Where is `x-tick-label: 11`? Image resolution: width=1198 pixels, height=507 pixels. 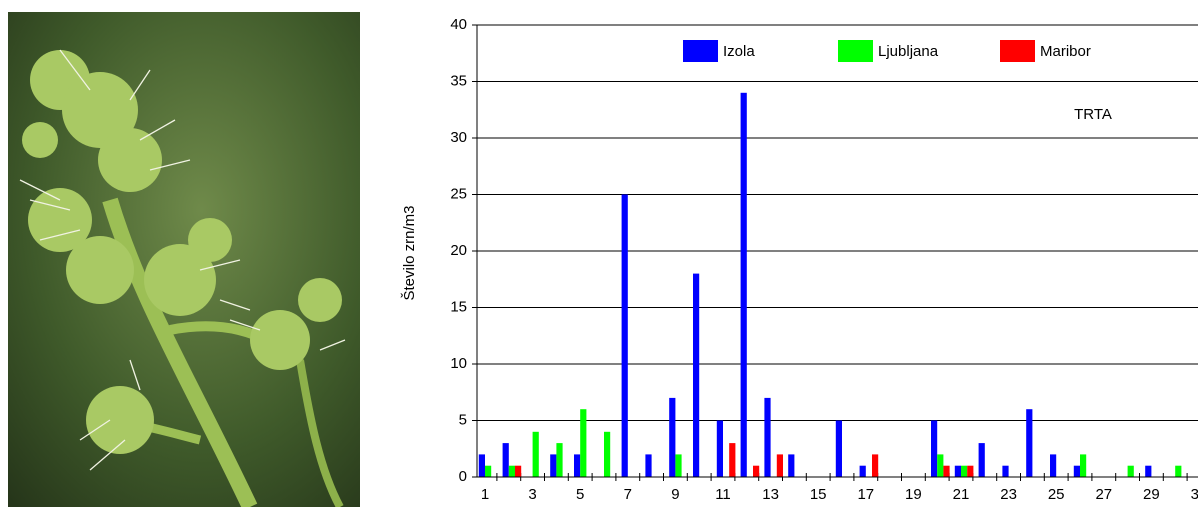 x-tick-label: 11 is located at coordinates (723, 494).